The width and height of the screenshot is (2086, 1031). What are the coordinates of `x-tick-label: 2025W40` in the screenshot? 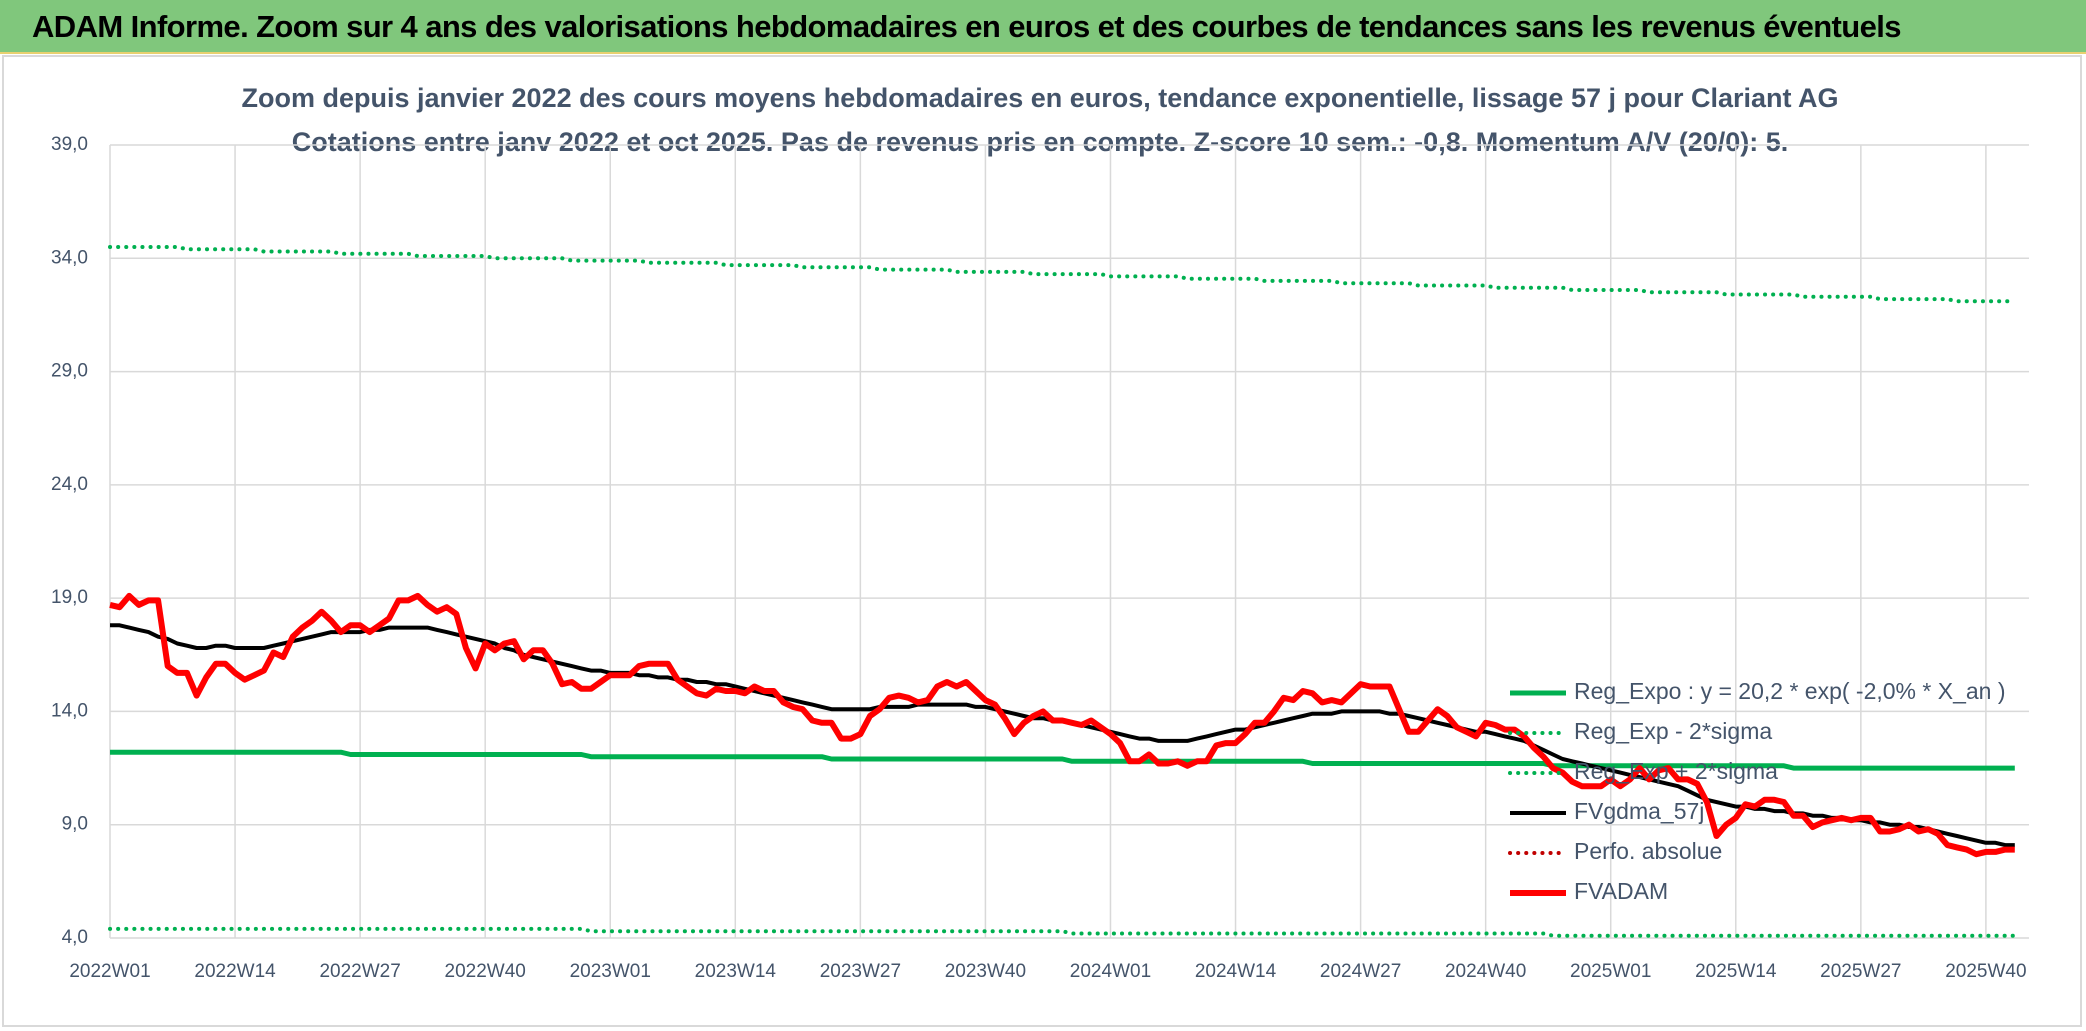 It's located at (1985, 971).